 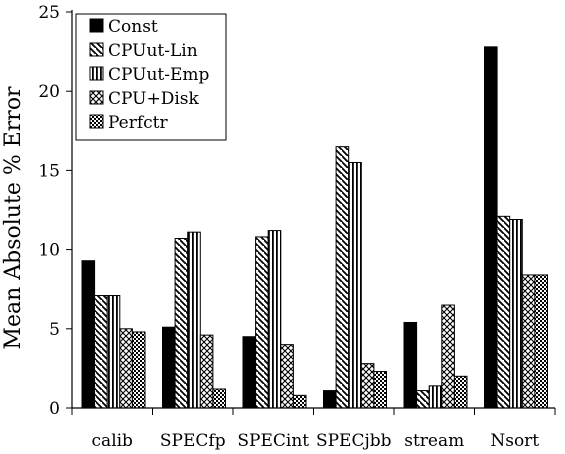 I want to click on x-tick-label: stream, so click(x=434, y=441).